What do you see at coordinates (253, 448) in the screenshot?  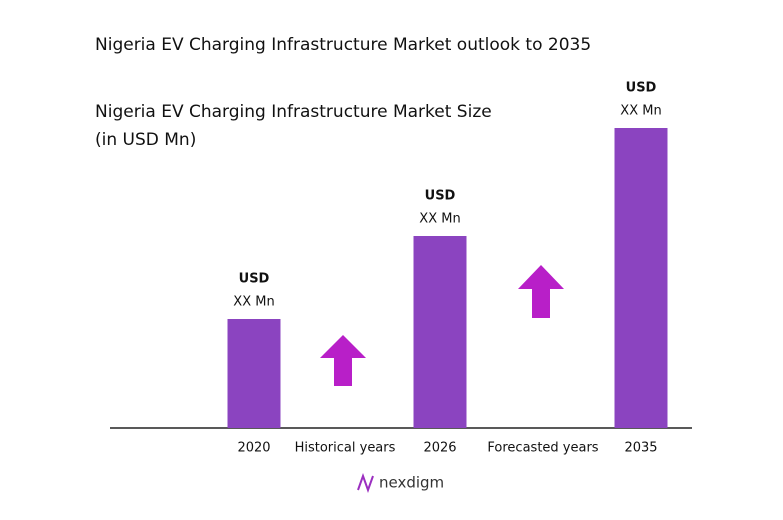 I see `x-tick-label: 2020` at bounding box center [253, 448].